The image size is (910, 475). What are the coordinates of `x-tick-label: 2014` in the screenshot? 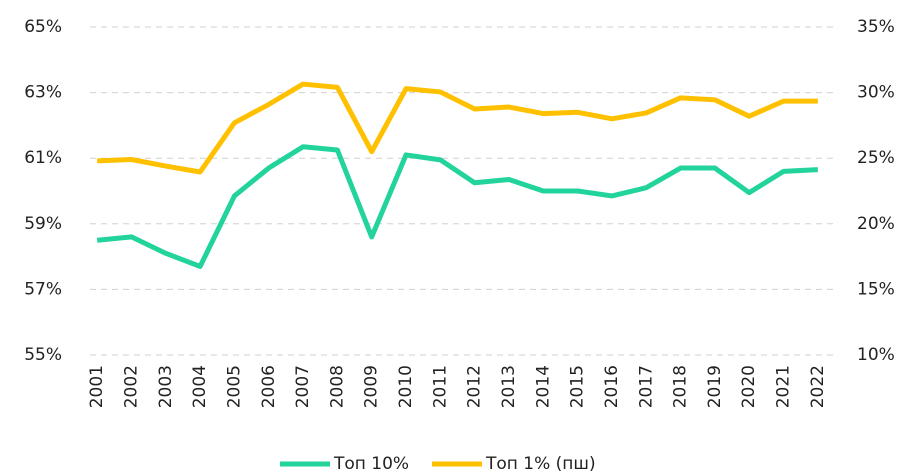 It's located at (543, 386).